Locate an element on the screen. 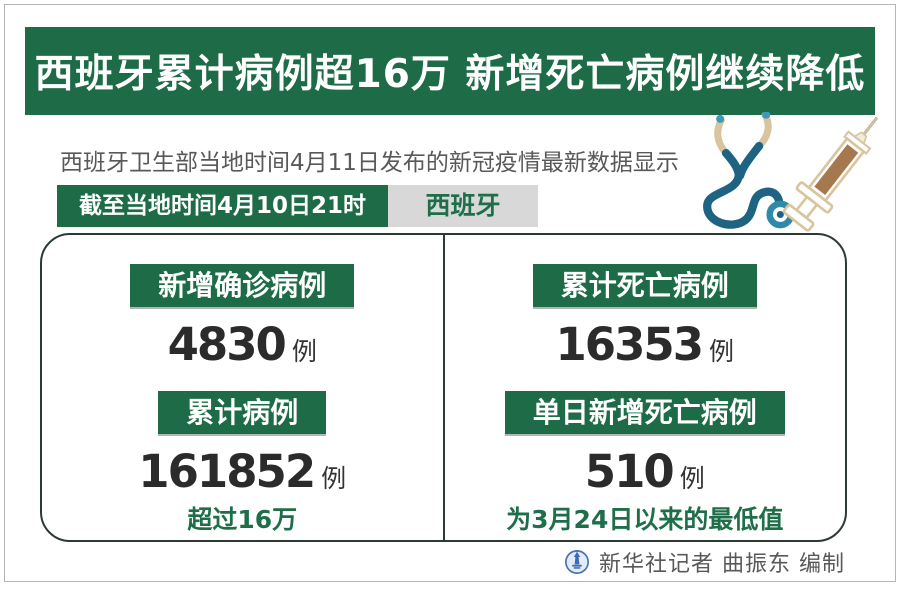 Image resolution: width=900 pixels, height=589 pixels. meta-row: 截至当地时间4月10日21时 西班牙 is located at coordinates (298, 206).